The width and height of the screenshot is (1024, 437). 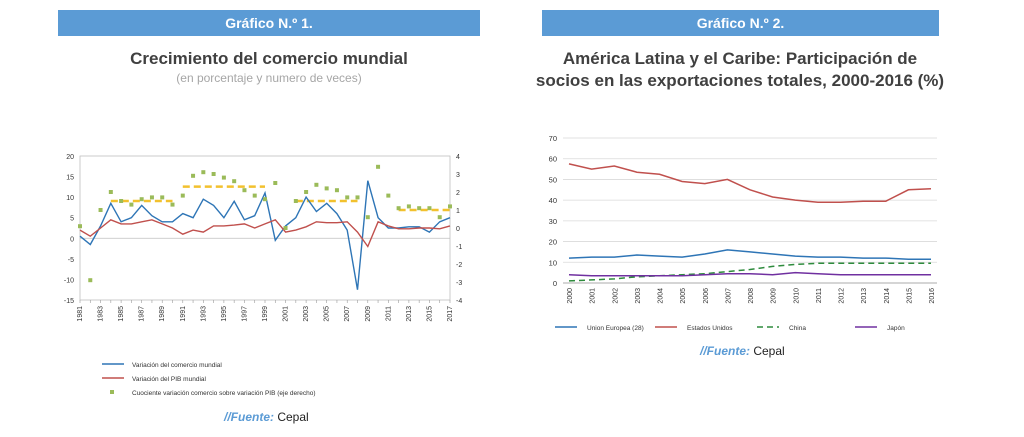 I want to click on chart1-x-tick-label: 1983, so click(x=101, y=314).